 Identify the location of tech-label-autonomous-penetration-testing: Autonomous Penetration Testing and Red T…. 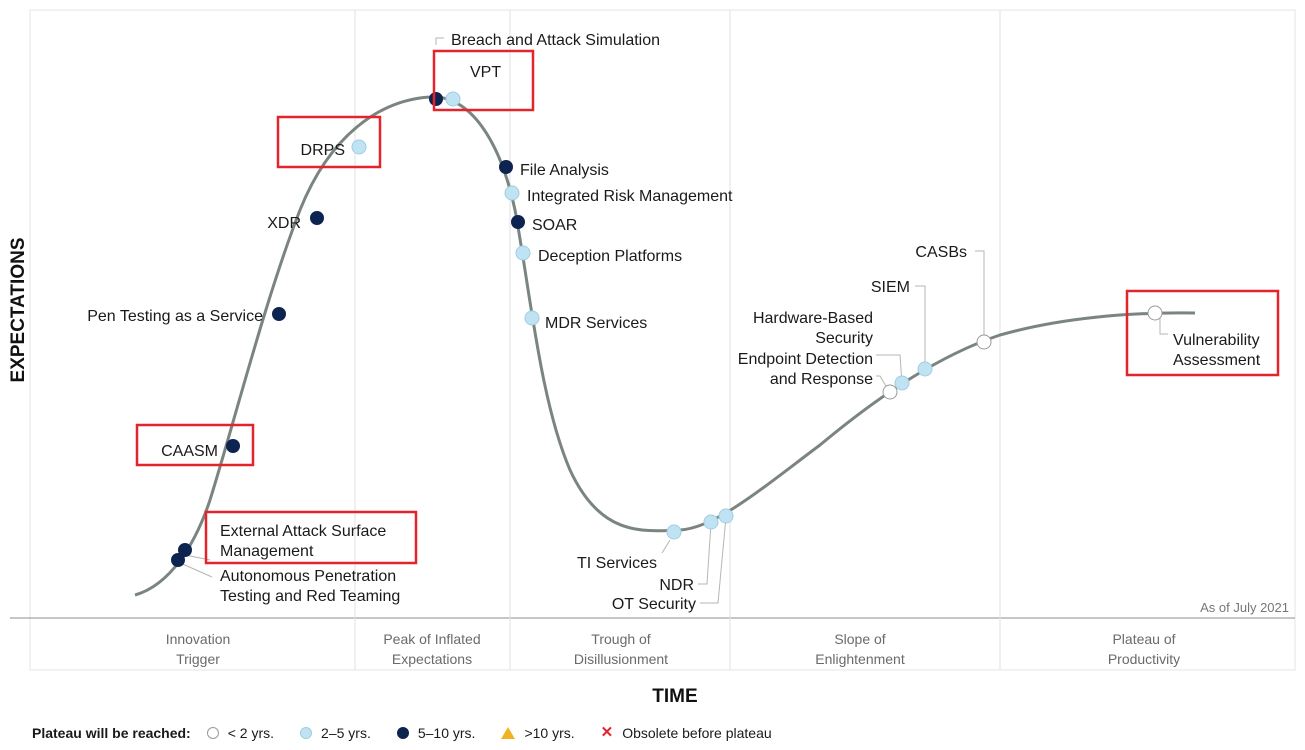
(310, 586).